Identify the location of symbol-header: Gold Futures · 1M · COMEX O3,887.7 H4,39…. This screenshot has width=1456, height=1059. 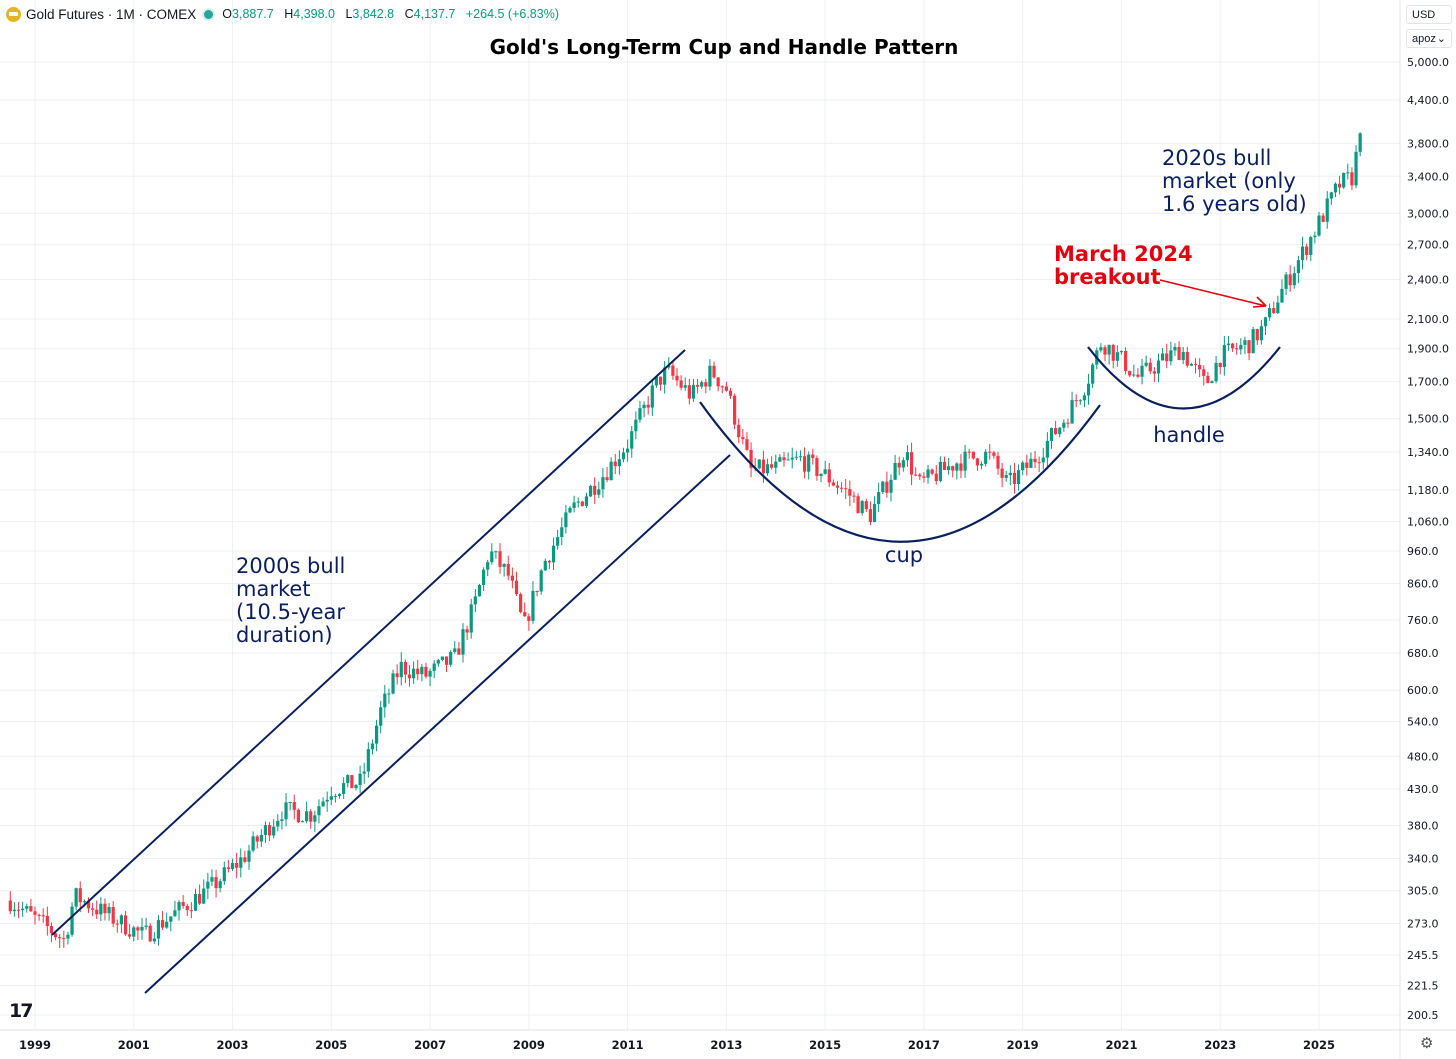
(286, 14).